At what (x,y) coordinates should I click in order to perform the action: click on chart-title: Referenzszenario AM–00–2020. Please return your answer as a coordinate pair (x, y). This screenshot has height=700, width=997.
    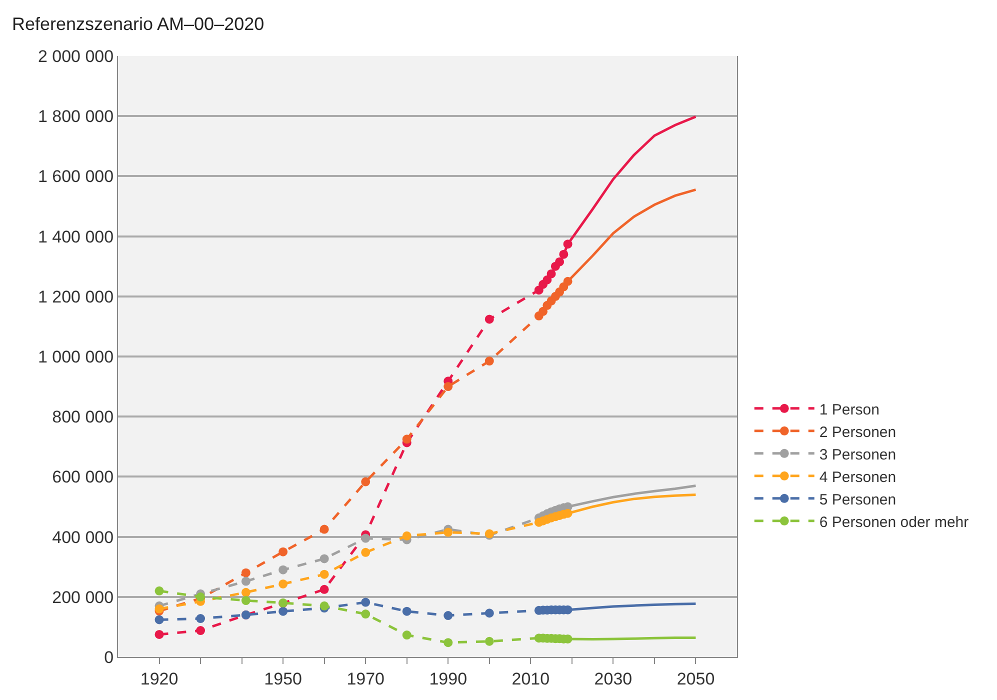
    Looking at the image, I should click on (138, 24).